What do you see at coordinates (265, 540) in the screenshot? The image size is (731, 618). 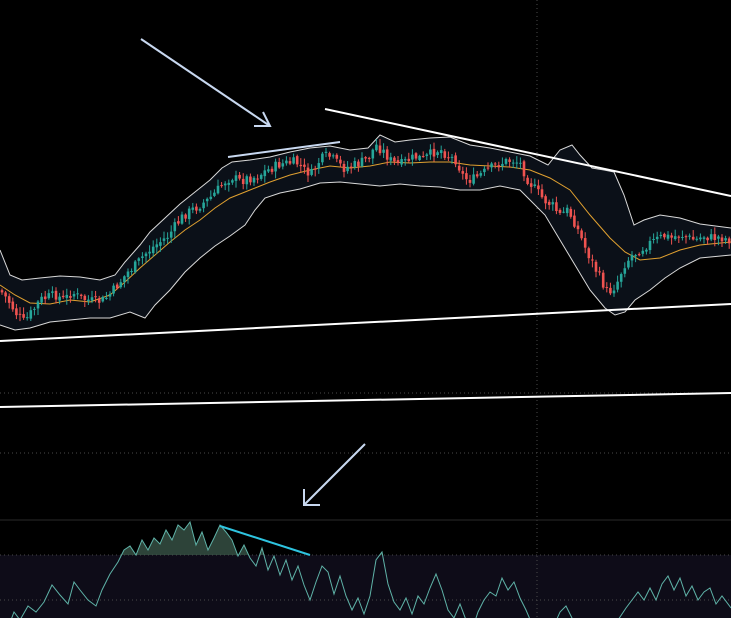 I see `oscillator-divergence-line` at bounding box center [265, 540].